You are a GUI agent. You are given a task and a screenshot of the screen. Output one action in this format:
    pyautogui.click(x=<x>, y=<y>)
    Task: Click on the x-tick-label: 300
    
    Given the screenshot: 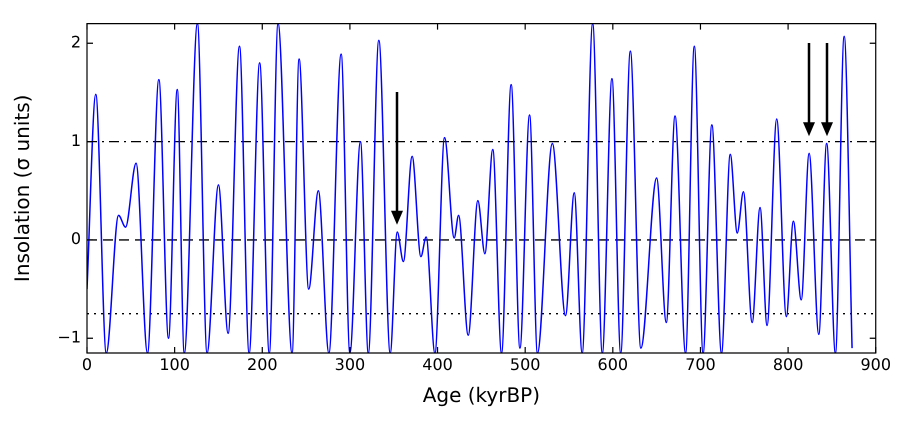 What is the action you would take?
    pyautogui.click(x=350, y=364)
    